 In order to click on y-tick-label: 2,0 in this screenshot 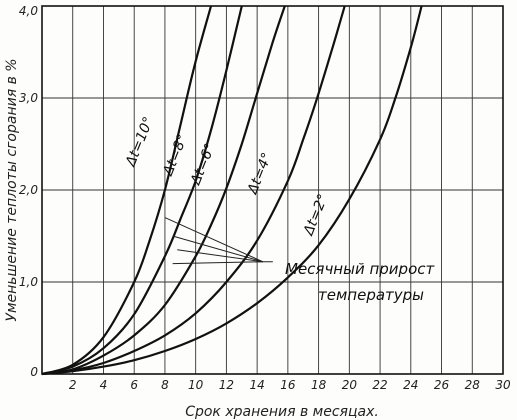, I will do `click(28, 190)`.